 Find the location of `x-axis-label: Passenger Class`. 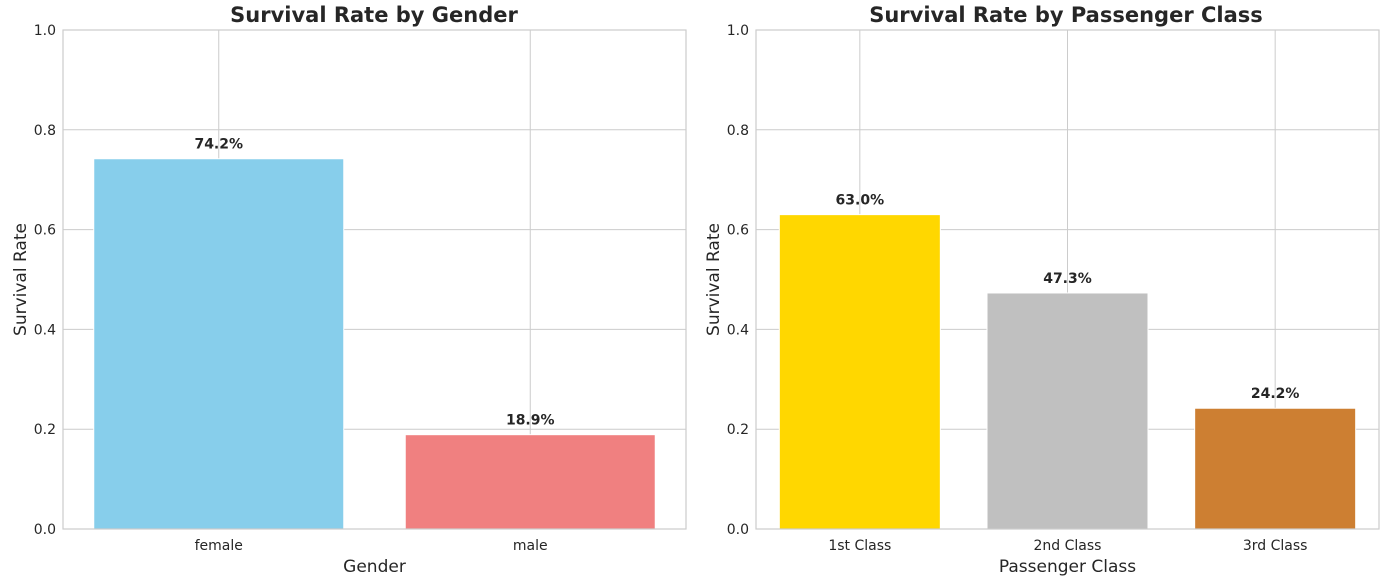

x-axis-label: Passenger Class is located at coordinates (1067, 567).